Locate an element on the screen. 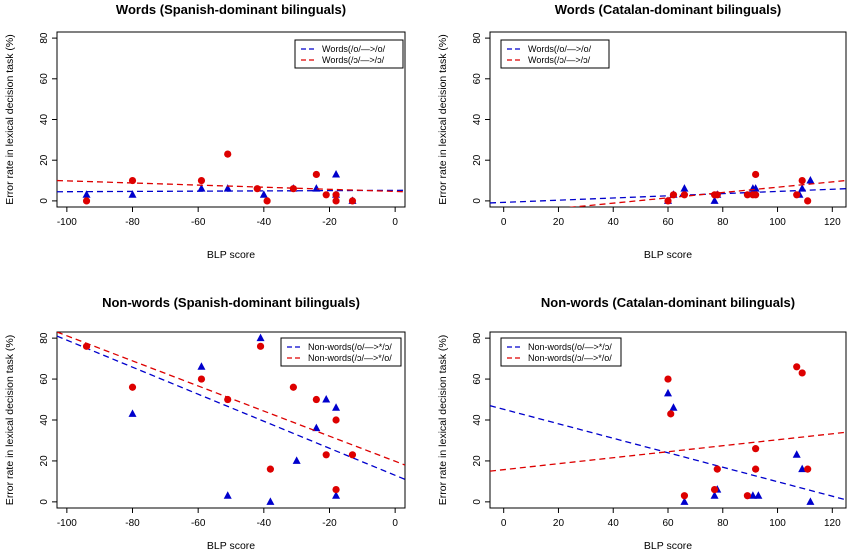 Image resolution: width=851 pixels, height=558 pixels. x-tick-label: 80 is located at coordinates (723, 222).